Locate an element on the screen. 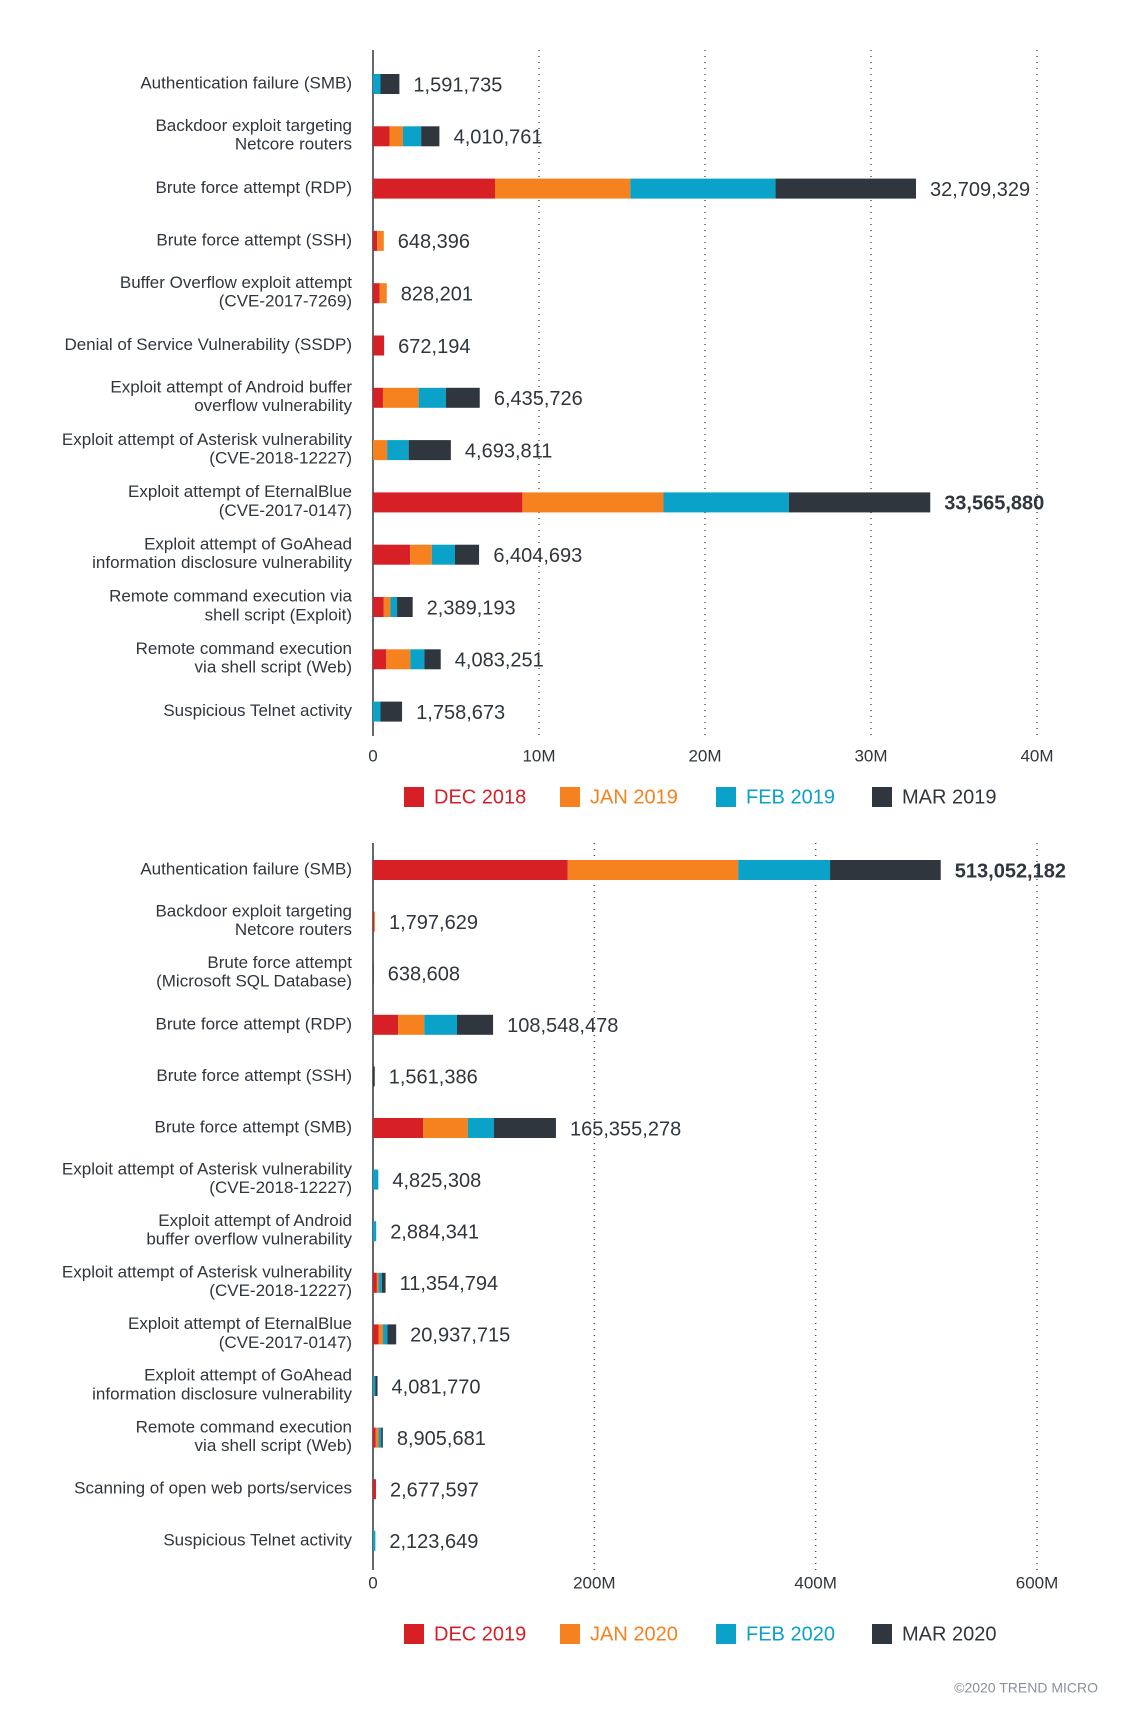 This screenshot has height=1719, width=1146. total-label: 8,905,681 is located at coordinates (441, 1439).